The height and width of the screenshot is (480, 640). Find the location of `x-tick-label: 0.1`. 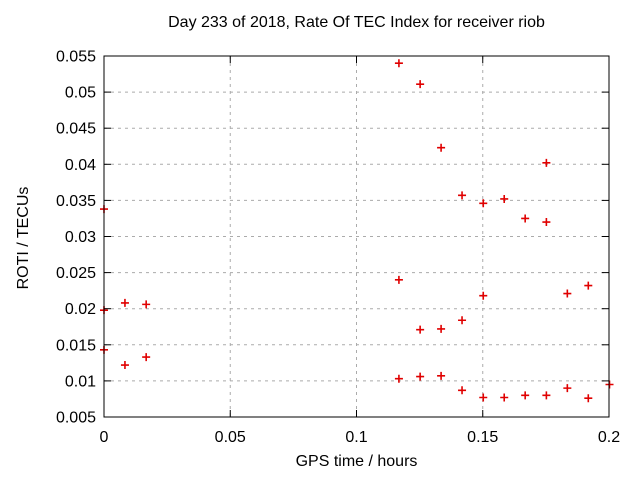

x-tick-label: 0.1 is located at coordinates (356, 437).